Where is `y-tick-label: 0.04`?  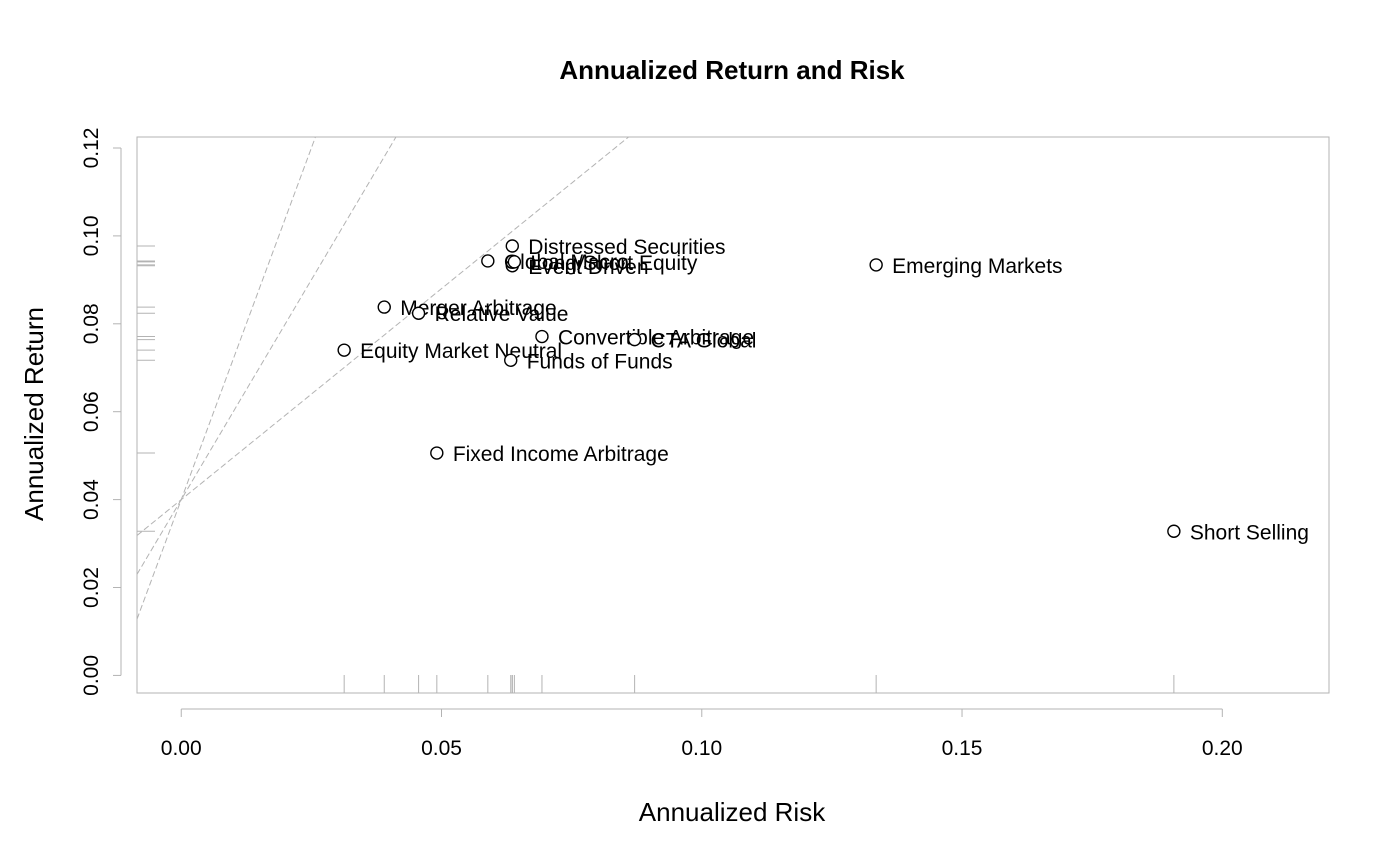
y-tick-label: 0.04 is located at coordinates (91, 499).